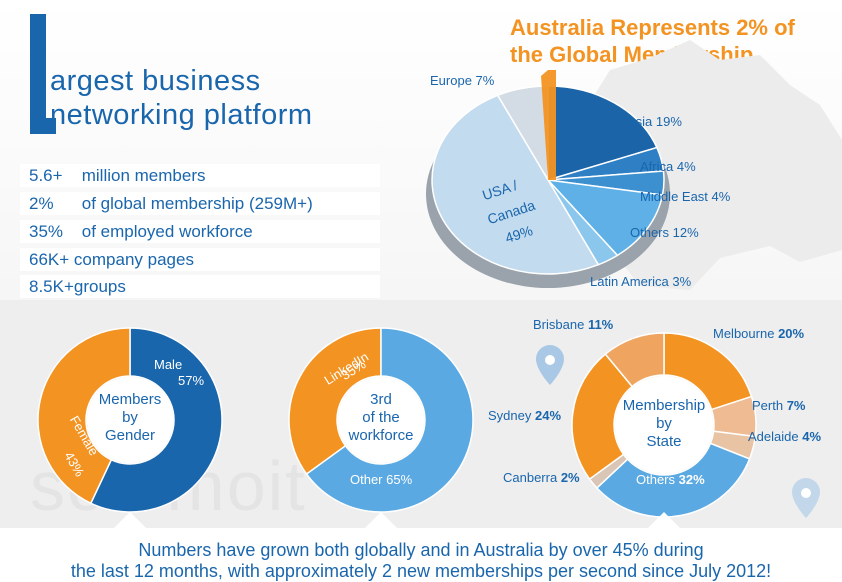 The image size is (842, 582). I want to click on stat-row: 5.6+ million members, so click(200, 175).